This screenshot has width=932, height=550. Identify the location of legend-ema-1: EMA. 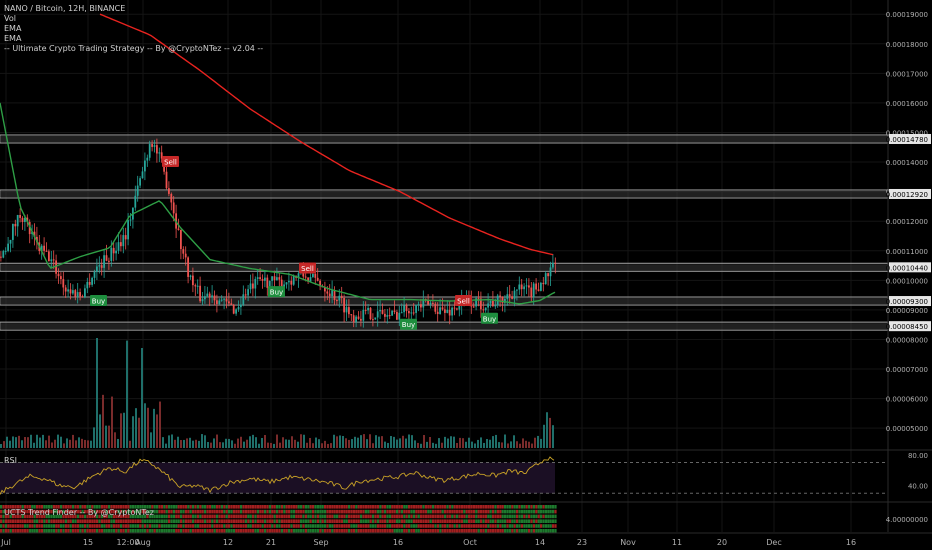
(13, 28).